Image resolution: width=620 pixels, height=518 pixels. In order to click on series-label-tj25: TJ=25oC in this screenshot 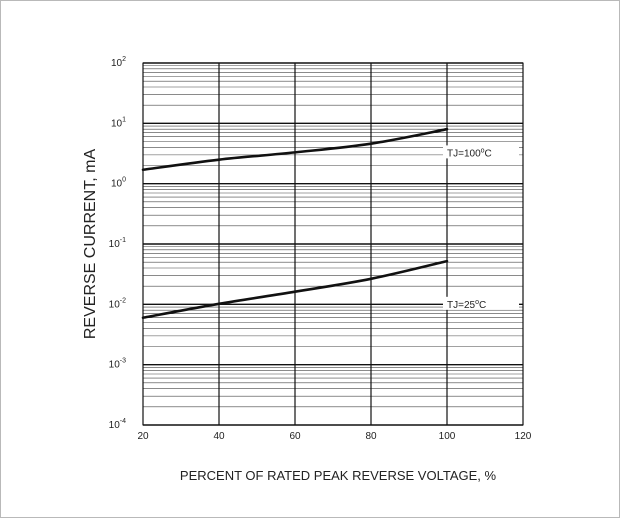, I will do `click(466, 305)`.